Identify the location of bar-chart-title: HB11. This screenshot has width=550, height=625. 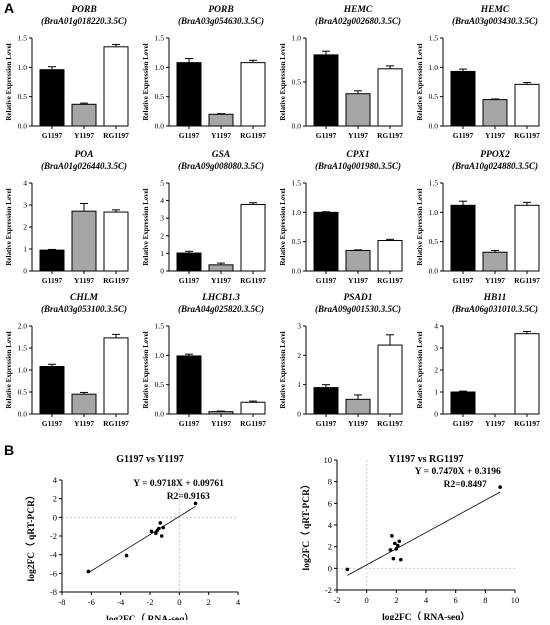
(495, 298).